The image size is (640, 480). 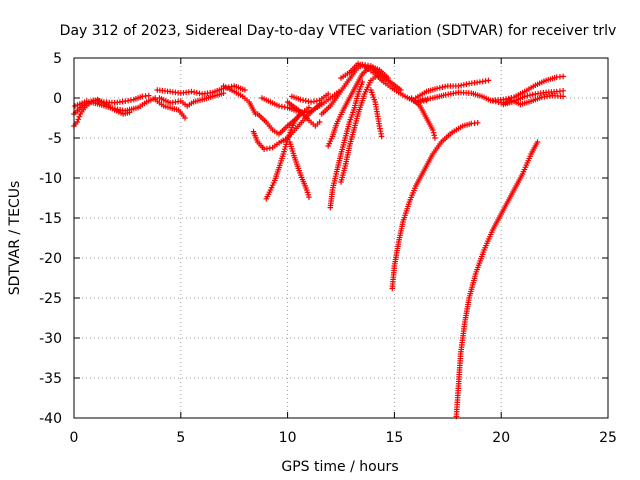 I want to click on y-tick-labels: 5 0 -5 -10 -15 -20 -25 -30 -35 -40, so click(x=50, y=239).